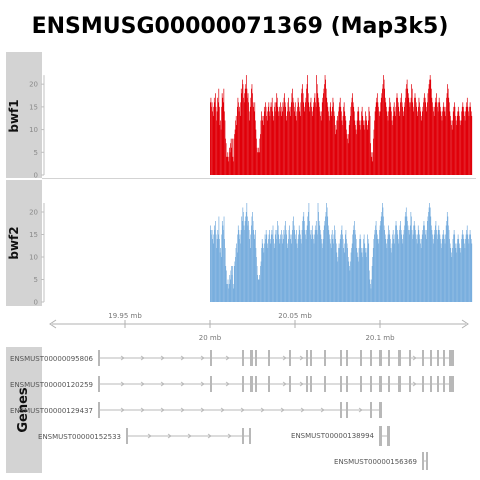  Describe the element at coordinates (380, 338) in the screenshot. I see `axis-tick-label: 20.1 mb` at that location.